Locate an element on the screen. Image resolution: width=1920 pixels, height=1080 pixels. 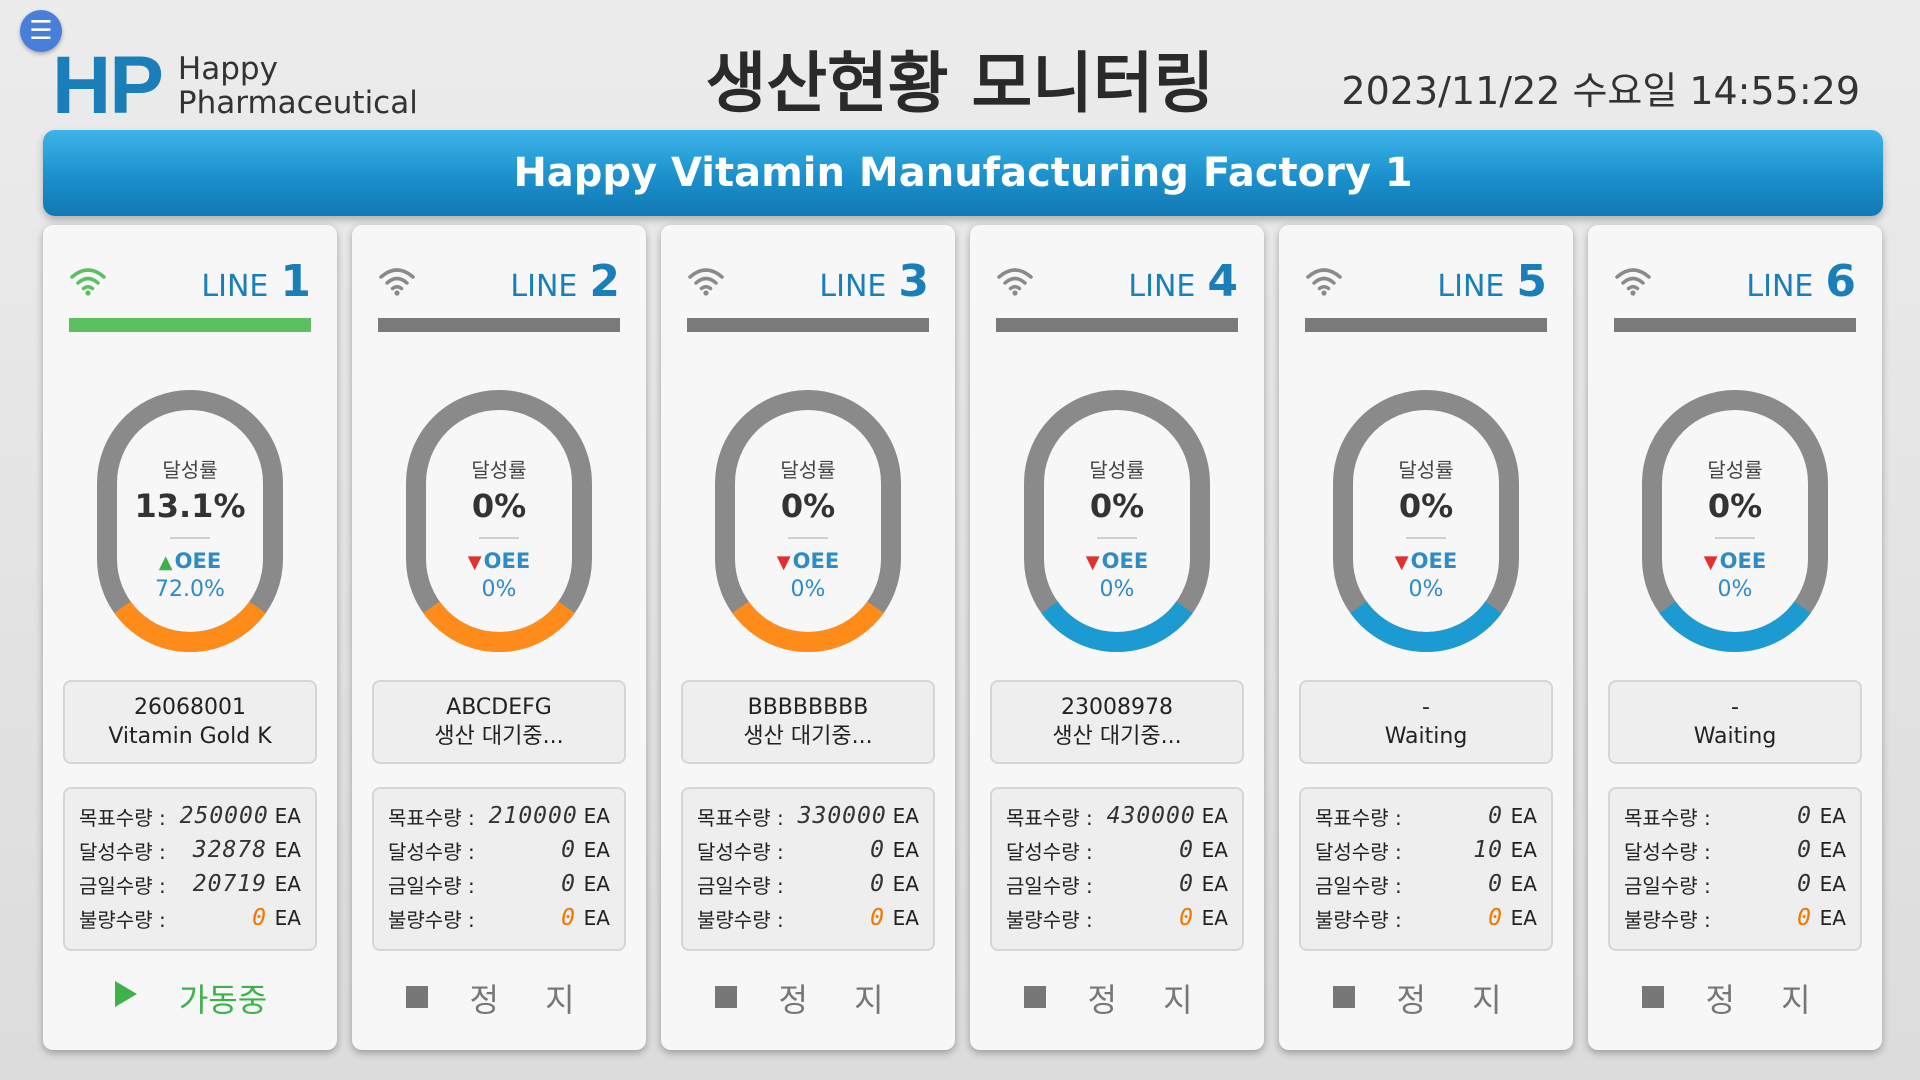
target-row: 목표수량 : 210000 EA is located at coordinates (499, 816).